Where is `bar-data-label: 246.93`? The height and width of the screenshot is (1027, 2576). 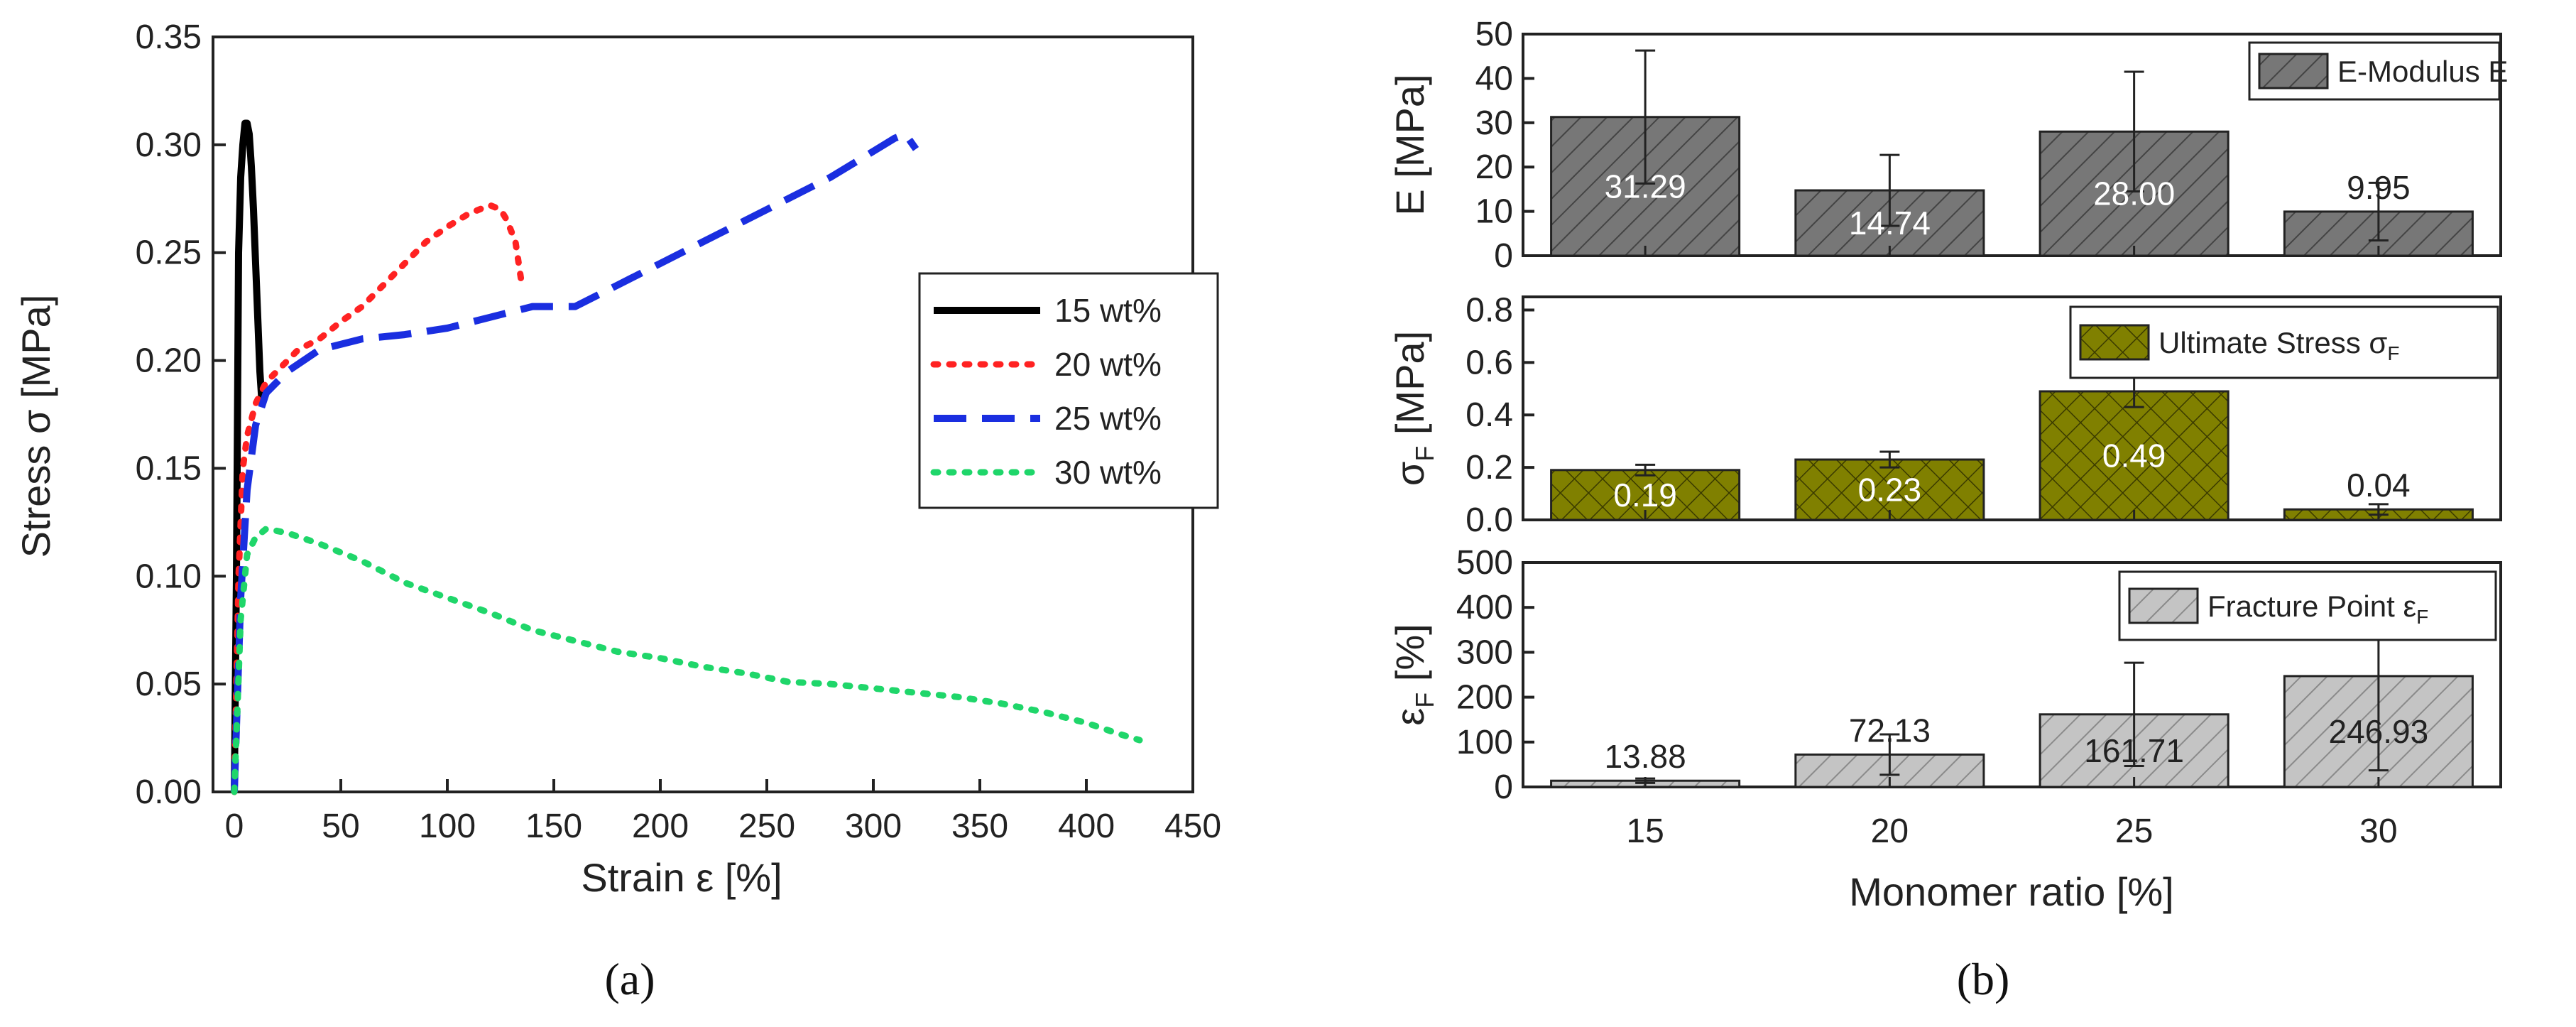
bar-data-label: 246.93 is located at coordinates (2379, 731).